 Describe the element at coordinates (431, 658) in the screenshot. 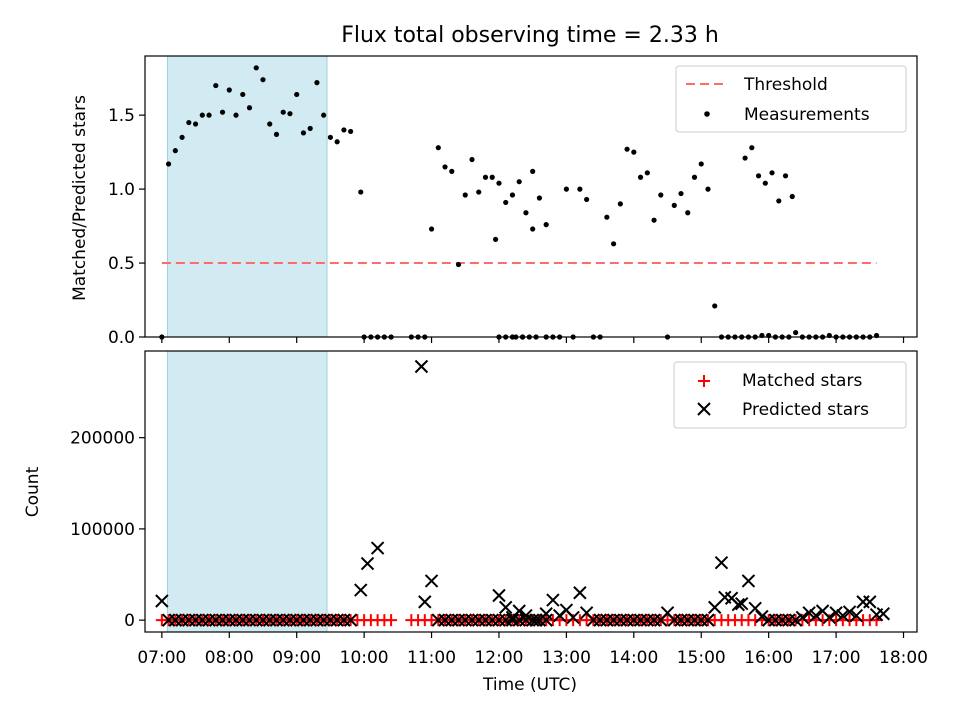

I see `x-tick-label: 11:00` at that location.